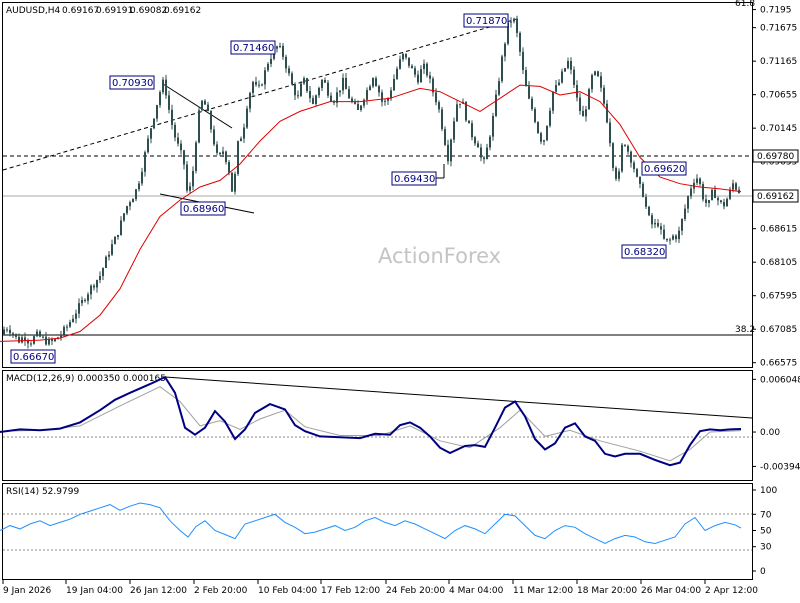  What do you see at coordinates (778, 230) in the screenshot?
I see `price-axis-label: 0.68615` at bounding box center [778, 230].